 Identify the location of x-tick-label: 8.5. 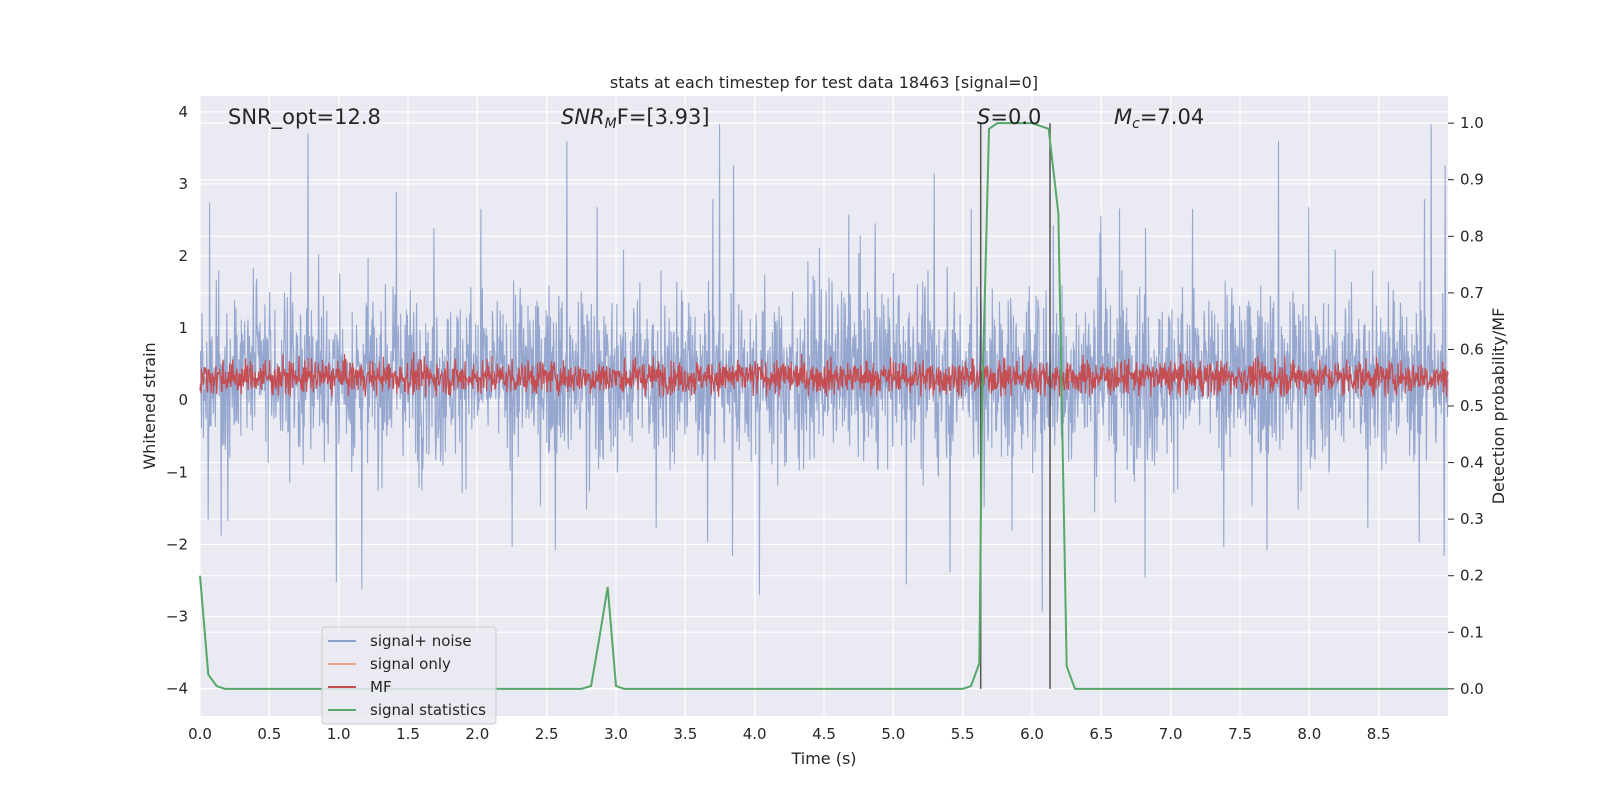
(1379, 734).